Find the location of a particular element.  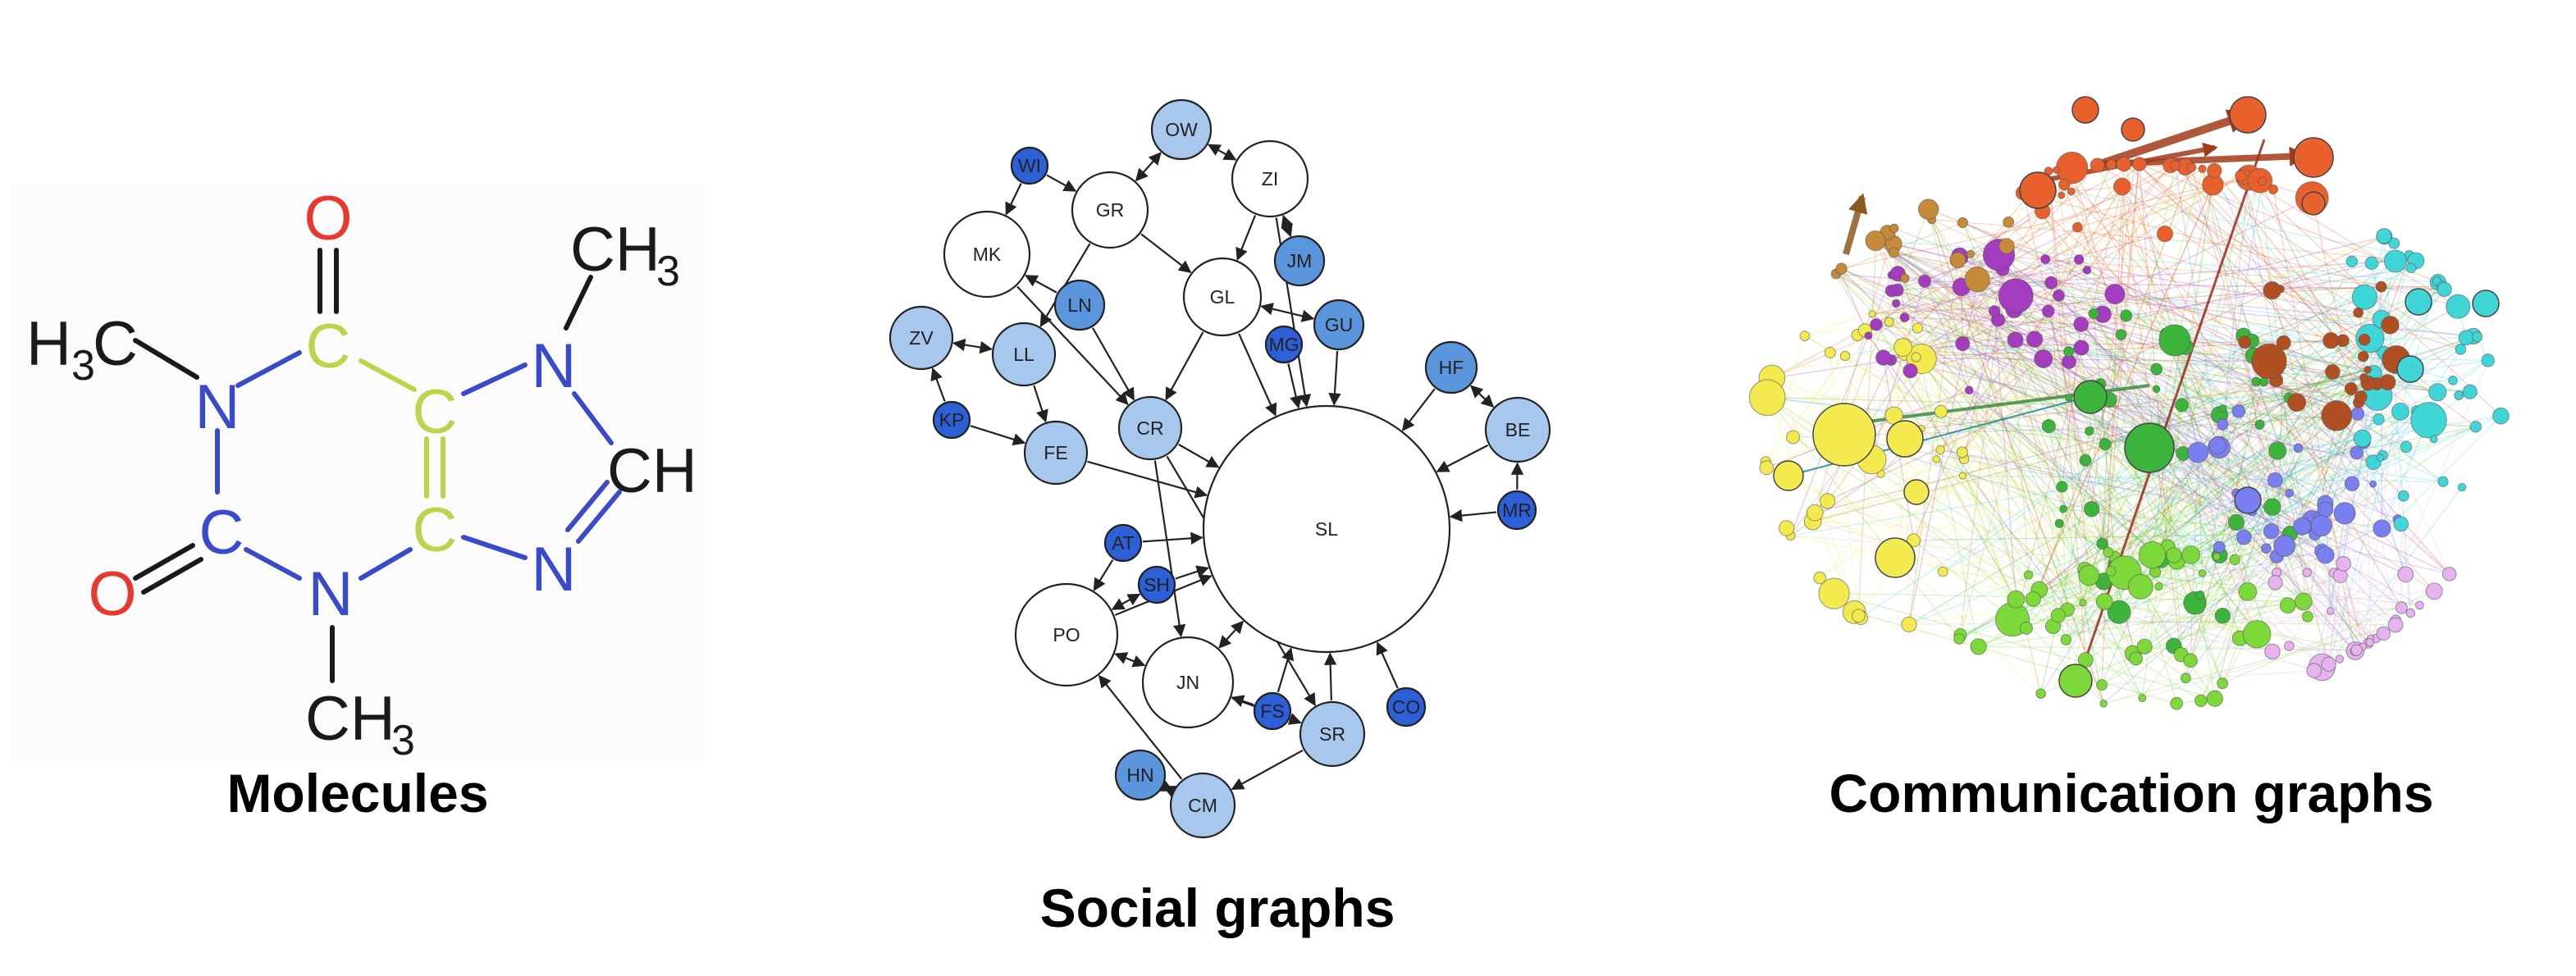

social-node-label: SL is located at coordinates (1326, 529).